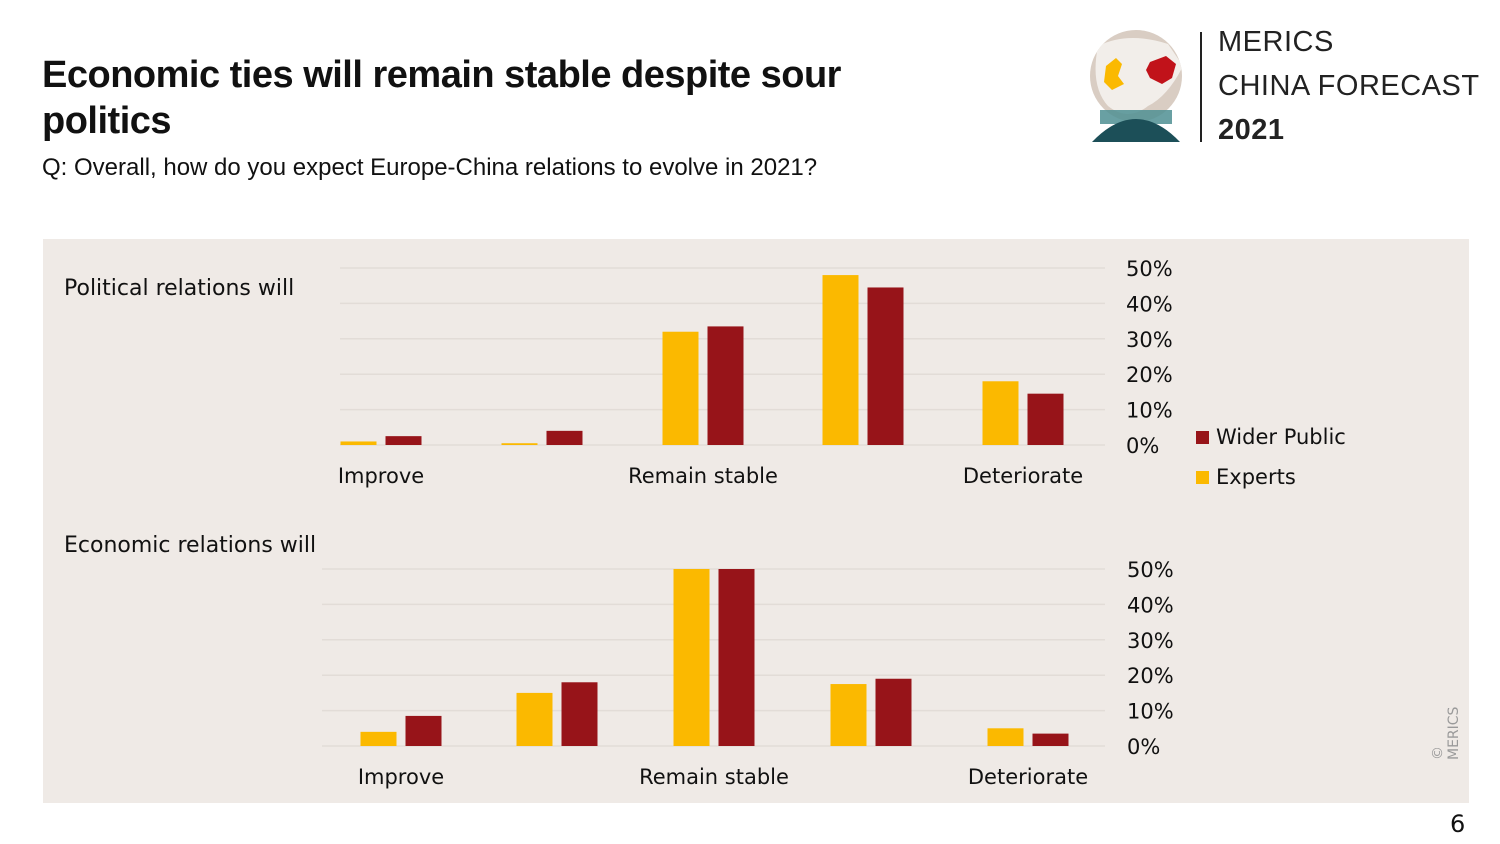 The image size is (1500, 844). Describe the element at coordinates (1202, 477) in the screenshot. I see `legend-swatch-experts` at that location.